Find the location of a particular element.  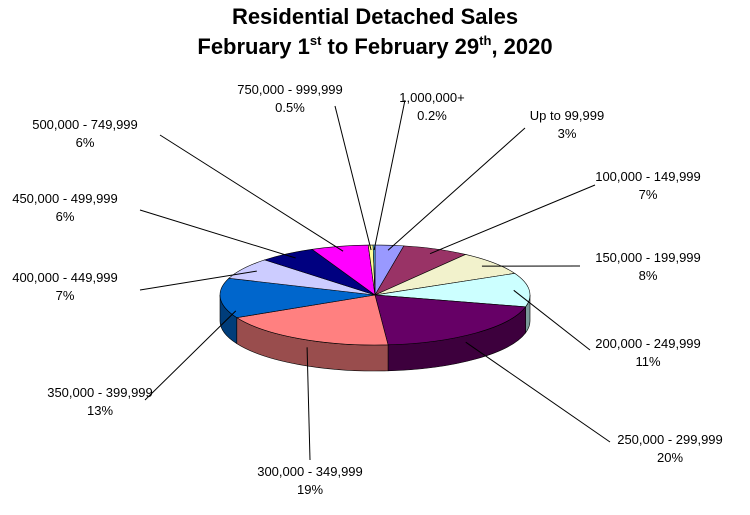

slice-label: 300,000 - 349,999 is located at coordinates (310, 471).